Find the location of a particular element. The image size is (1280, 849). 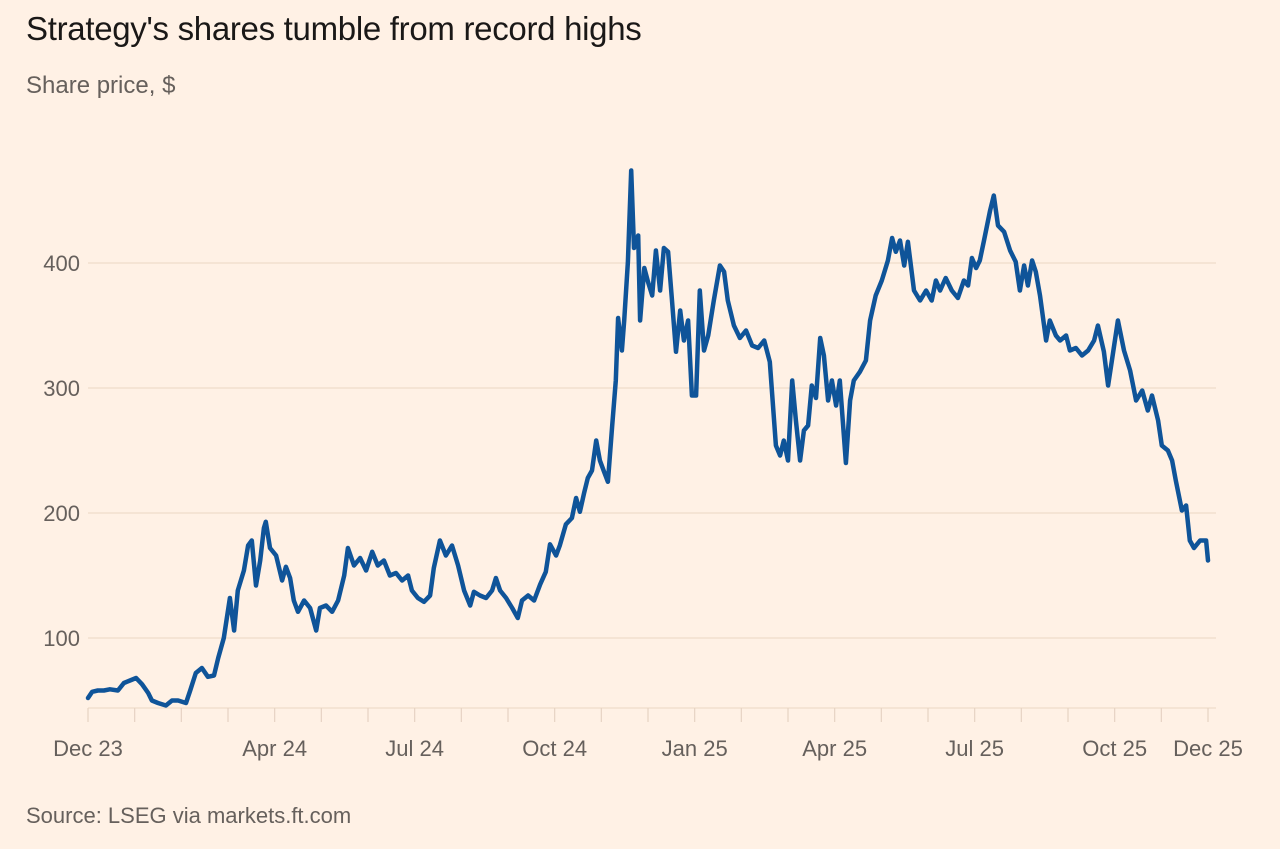

y-axis: 100 200 300 400 is located at coordinates (61, 451).